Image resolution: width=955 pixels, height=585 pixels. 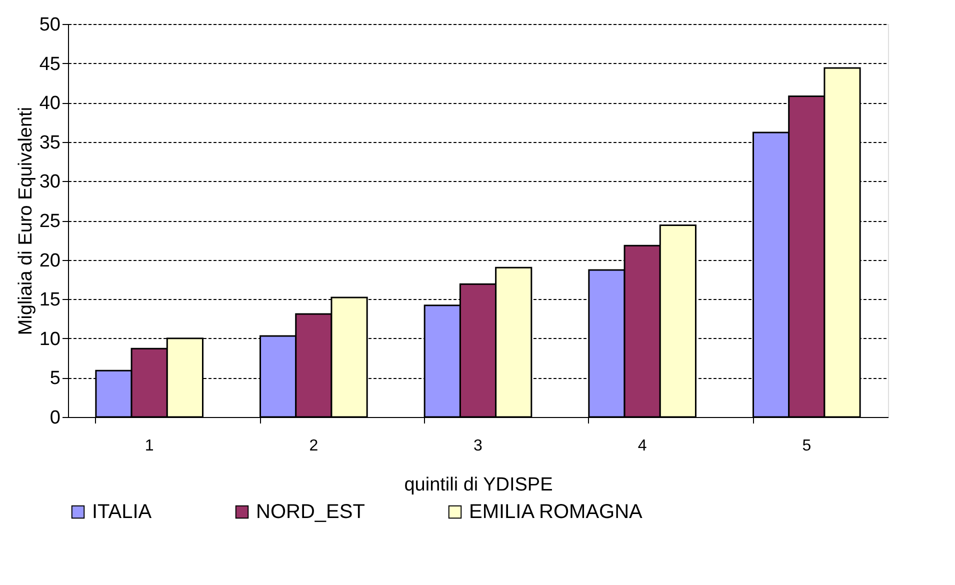 What do you see at coordinates (55, 418) in the screenshot?
I see `y-tick-label: 0` at bounding box center [55, 418].